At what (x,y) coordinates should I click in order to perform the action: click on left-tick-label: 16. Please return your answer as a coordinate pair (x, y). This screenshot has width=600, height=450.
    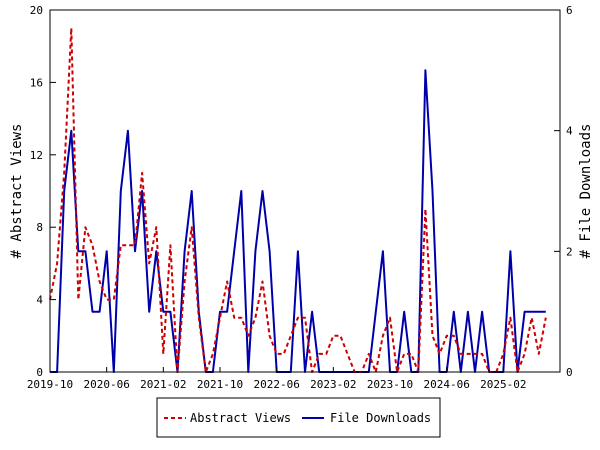
    Looking at the image, I should click on (36, 82).